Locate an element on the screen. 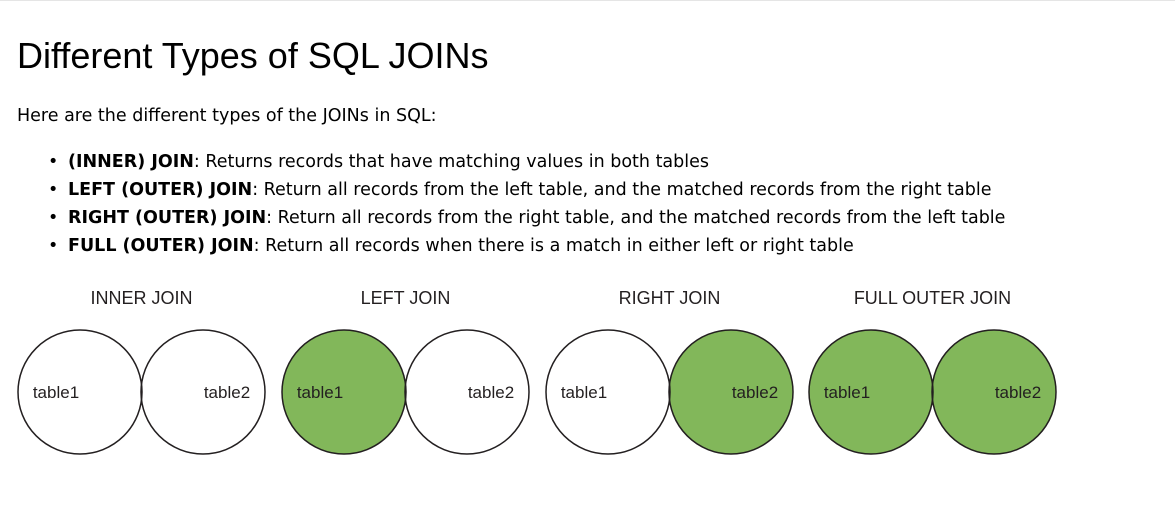 This screenshot has width=1175, height=506. venn-title: RIGHT JOIN is located at coordinates (670, 298).